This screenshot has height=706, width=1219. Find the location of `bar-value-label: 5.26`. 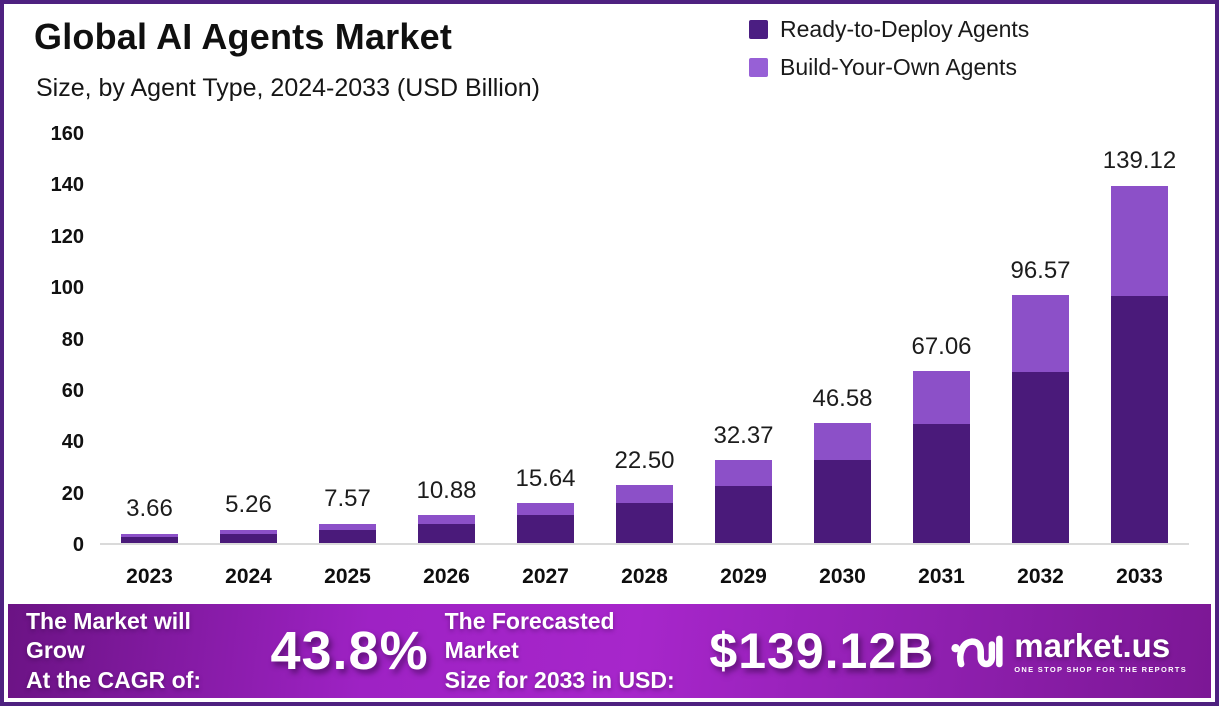

bar-value-label: 5.26 is located at coordinates (248, 505).